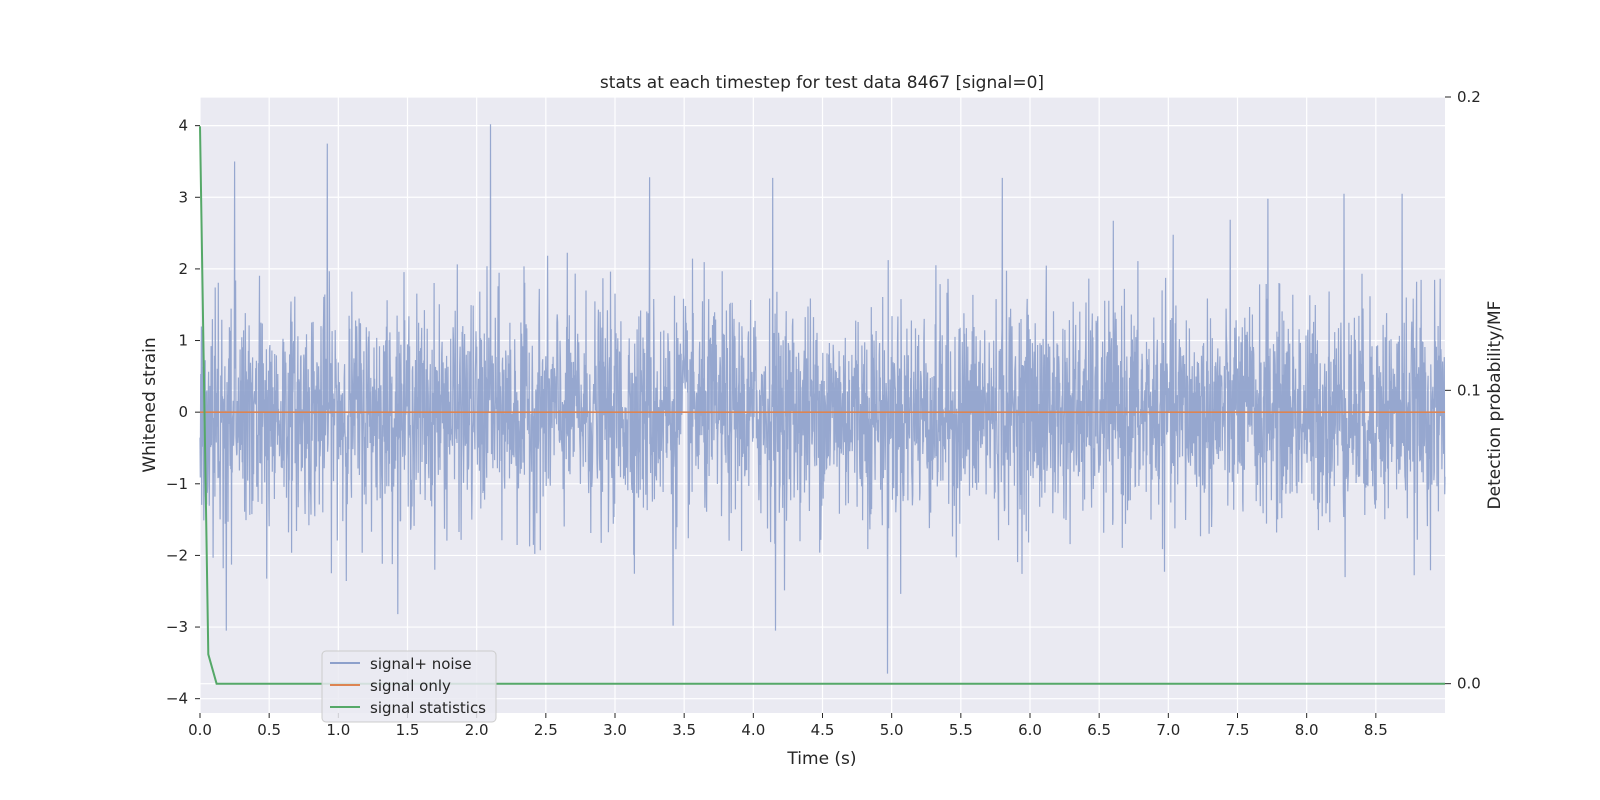 This screenshot has width=1600, height=800. What do you see at coordinates (961, 730) in the screenshot?
I see `x-tick-label: 5.5` at bounding box center [961, 730].